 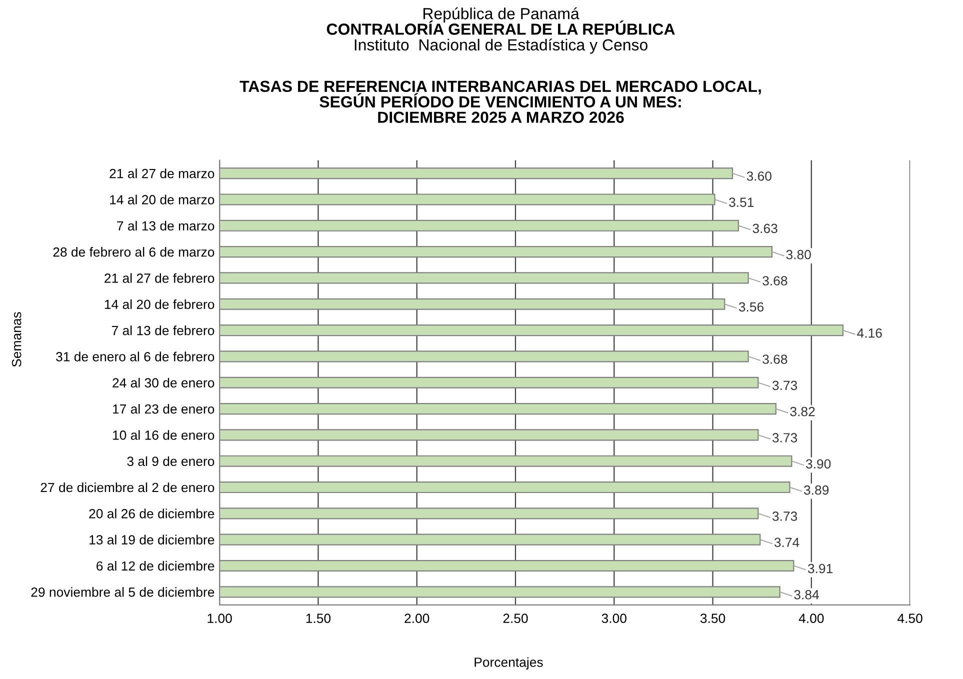 I want to click on y-tick-label: 31 de enero al 6 de febrero, so click(x=135, y=357).